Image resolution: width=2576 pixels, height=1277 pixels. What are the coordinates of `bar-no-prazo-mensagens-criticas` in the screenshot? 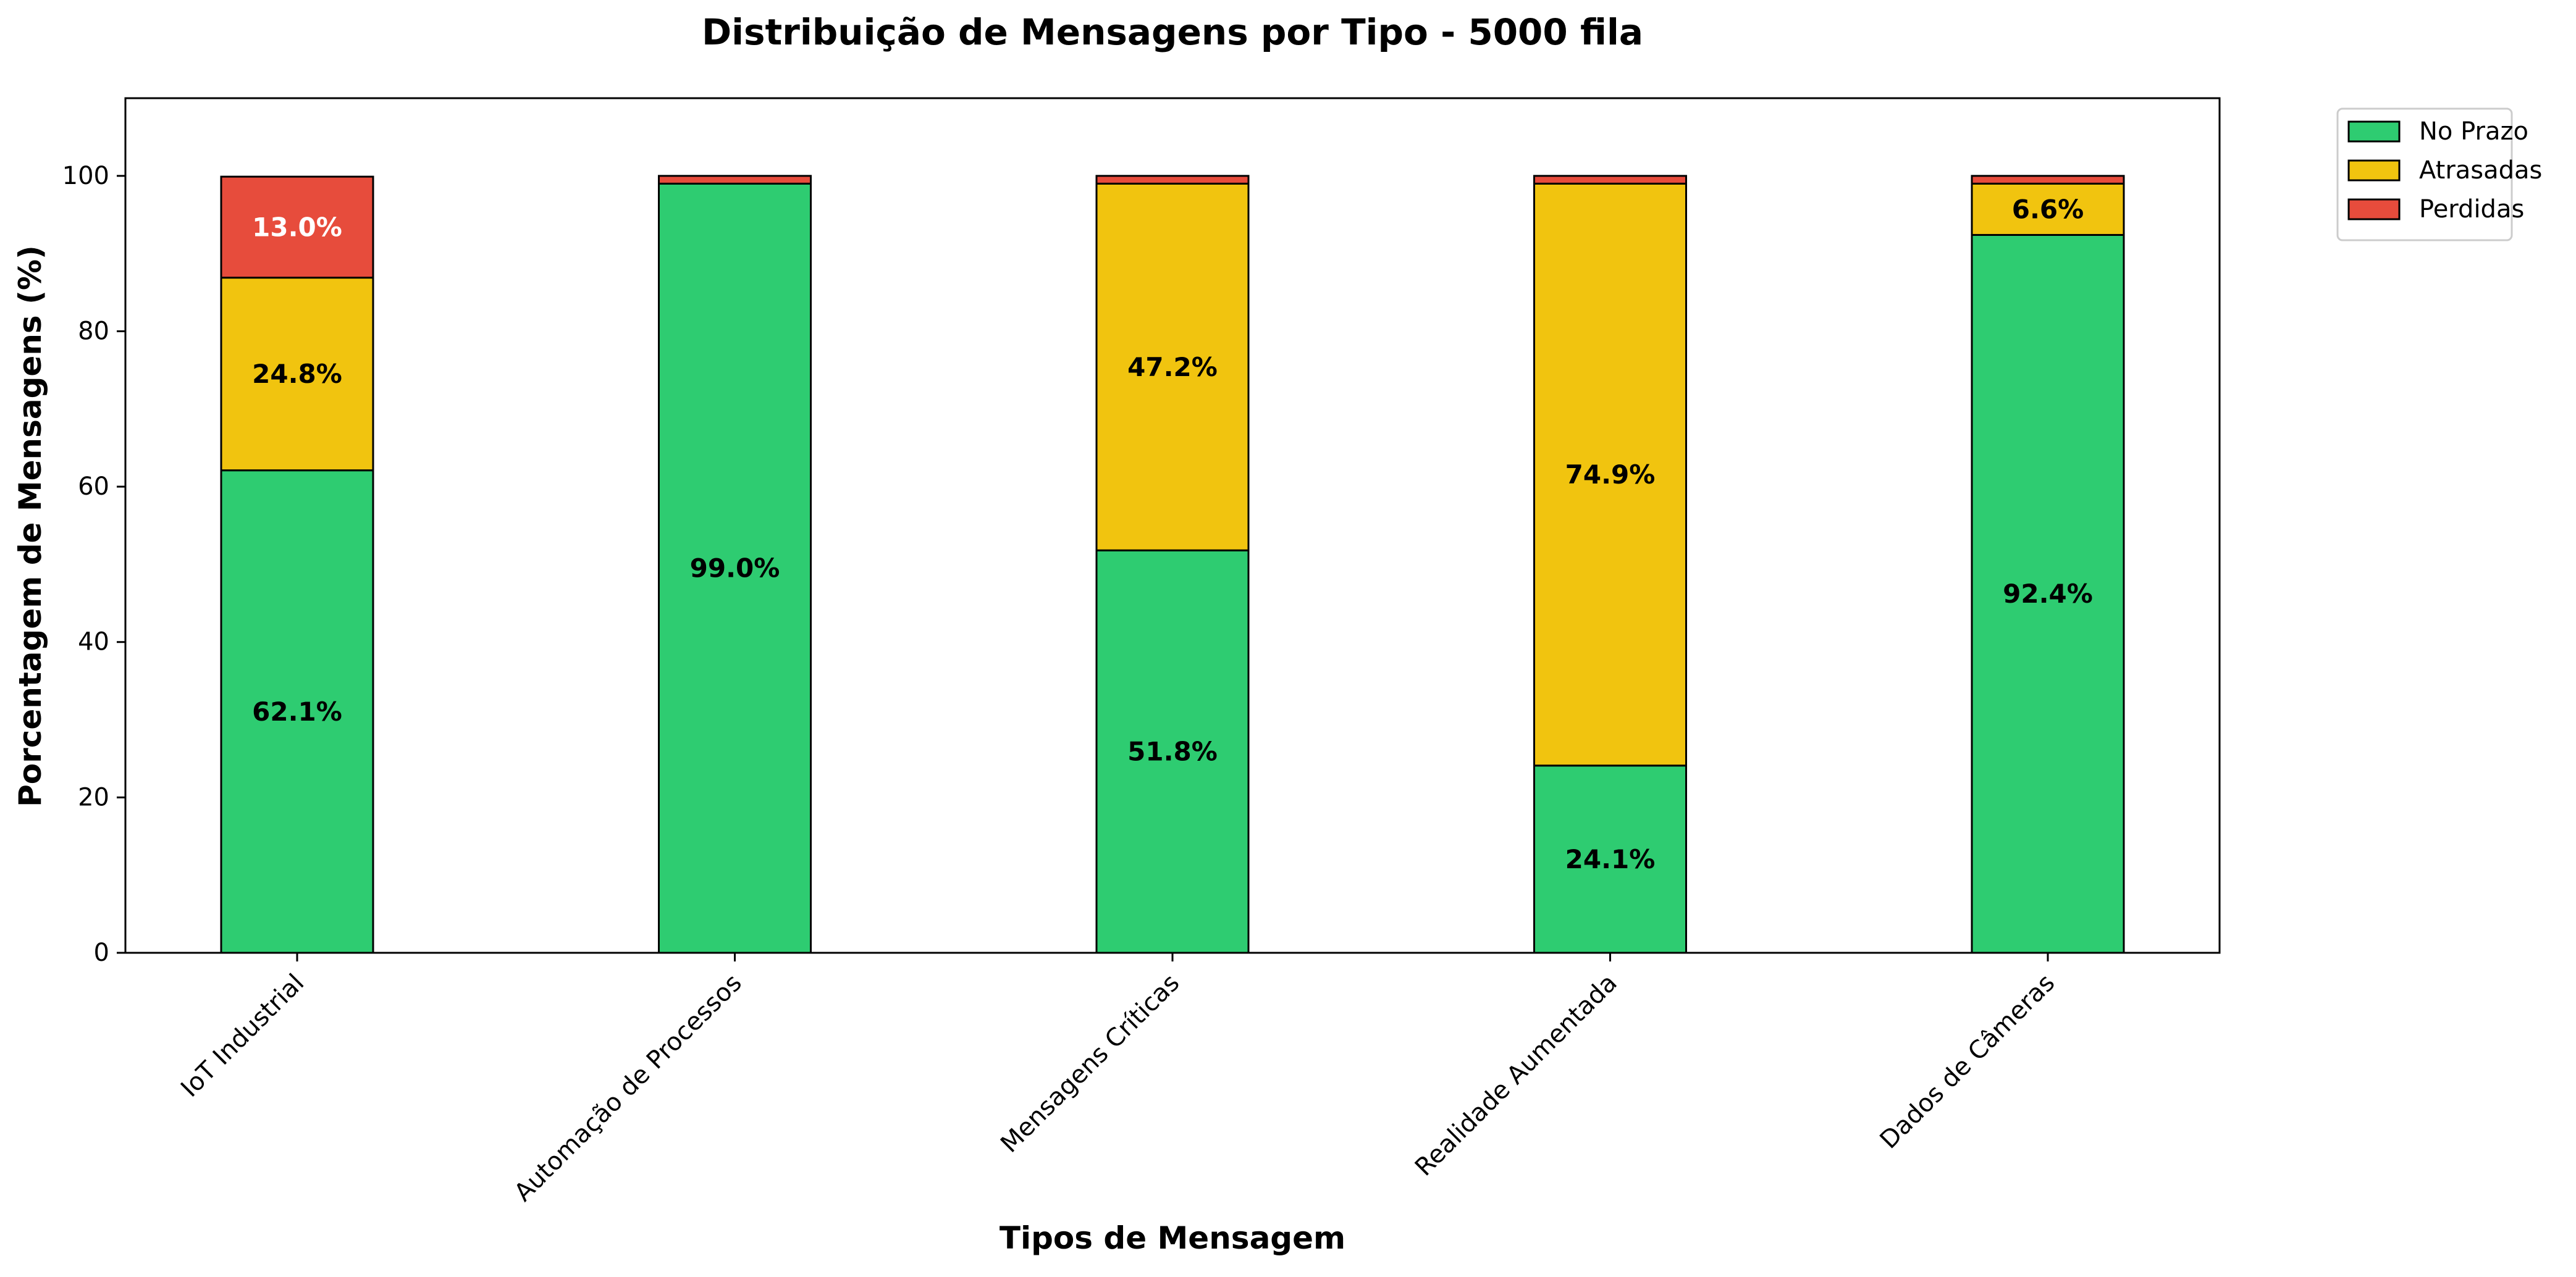 It's located at (1172, 751).